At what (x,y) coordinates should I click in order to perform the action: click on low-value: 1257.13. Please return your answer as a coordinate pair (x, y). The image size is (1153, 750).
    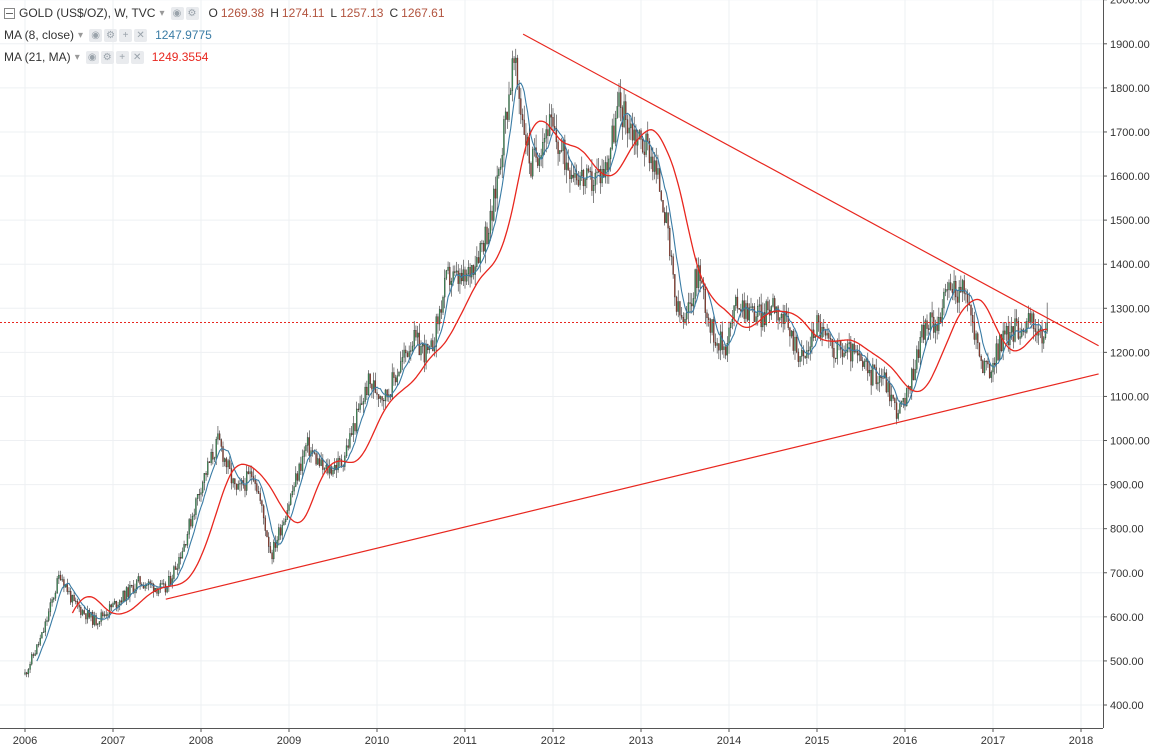
    Looking at the image, I should click on (362, 13).